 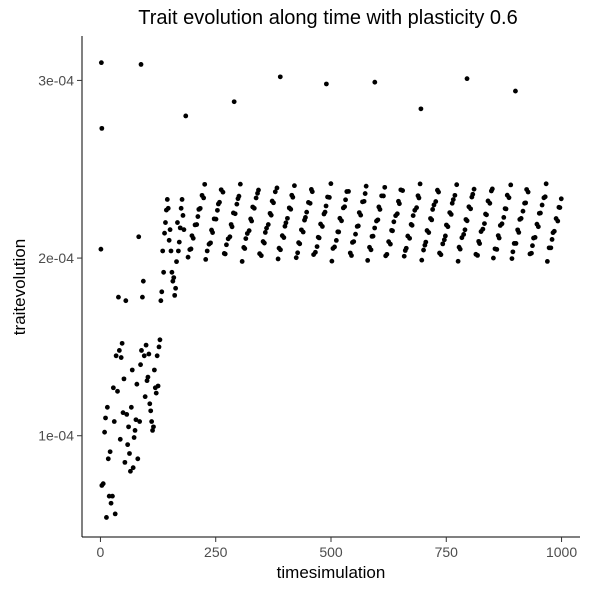 What do you see at coordinates (19, 287) in the screenshot?
I see `y-axis-label: traitevolution` at bounding box center [19, 287].